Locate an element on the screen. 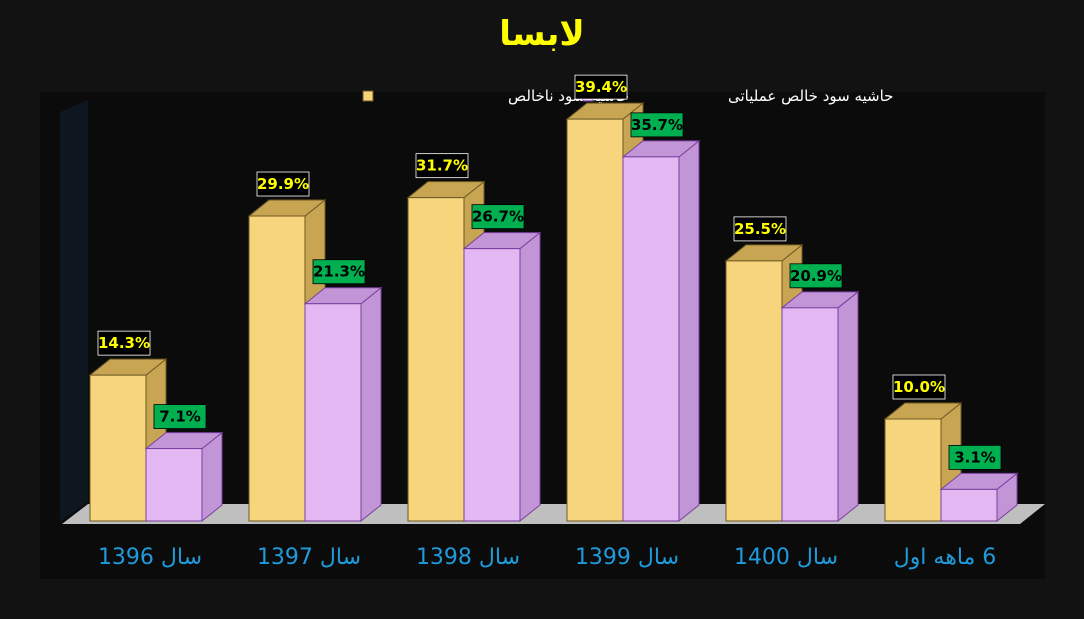  value-label-text: 31.7% is located at coordinates (442, 166).